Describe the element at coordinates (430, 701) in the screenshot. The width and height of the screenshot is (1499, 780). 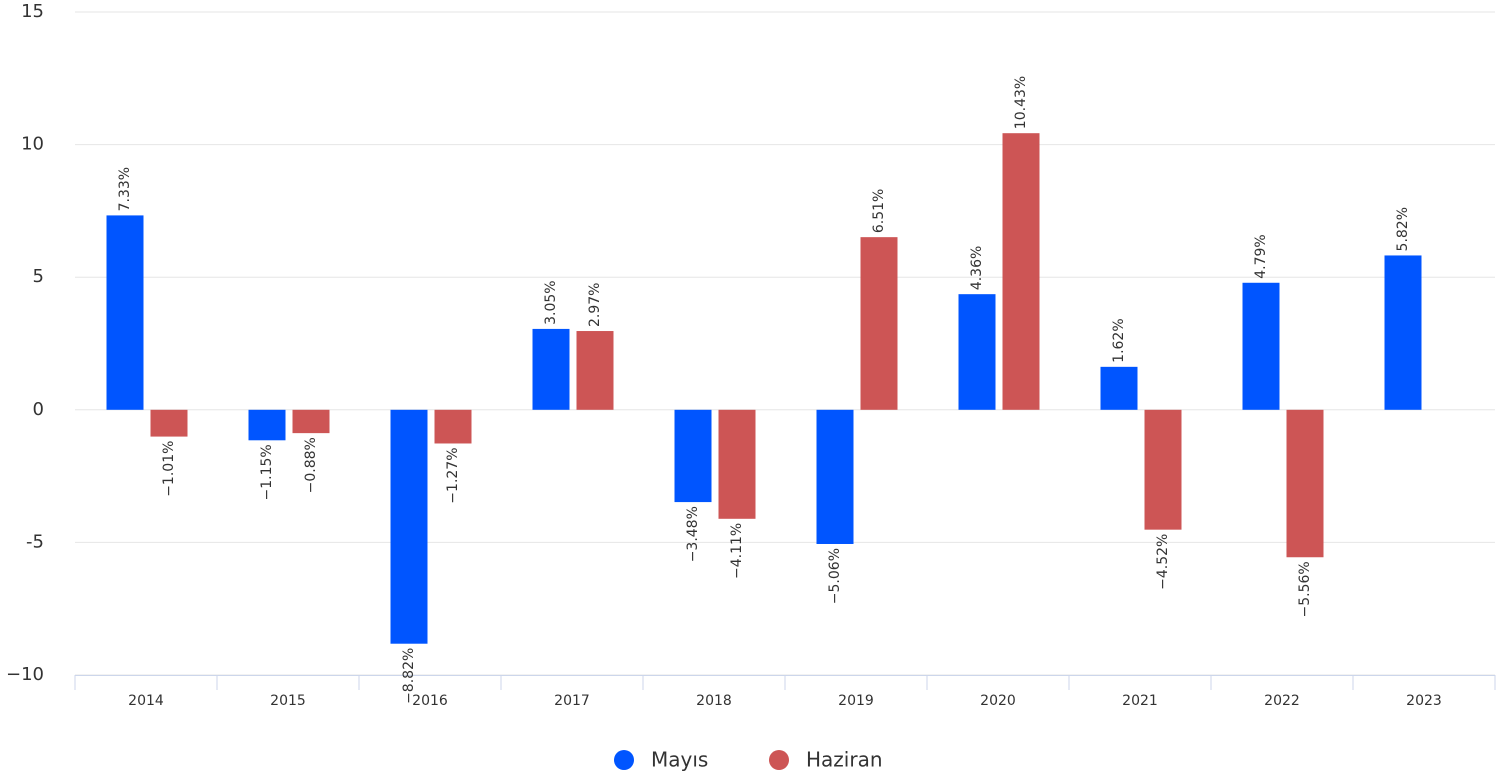
I see `x-tick-label: 2016` at that location.